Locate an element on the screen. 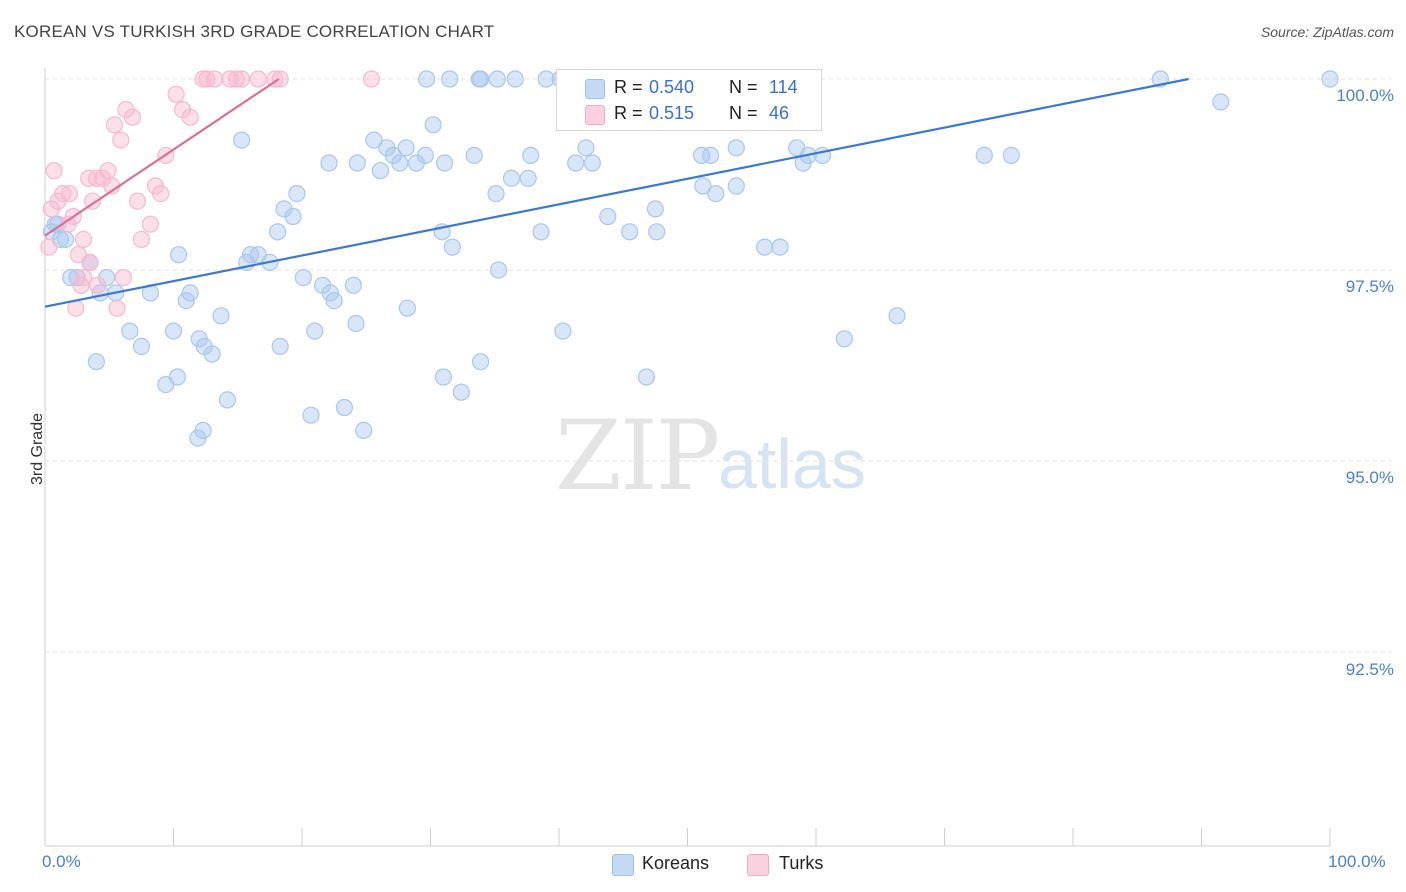 The height and width of the screenshot is (892, 1406). y-tick-label: 92.5% is located at coordinates (1369, 669).